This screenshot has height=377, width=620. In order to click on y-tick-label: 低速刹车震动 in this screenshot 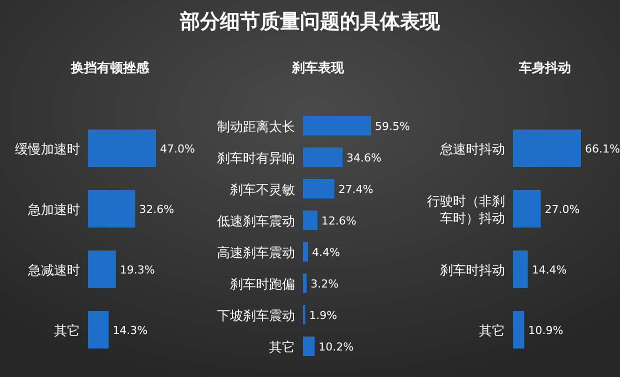, I will do `click(256, 222)`.